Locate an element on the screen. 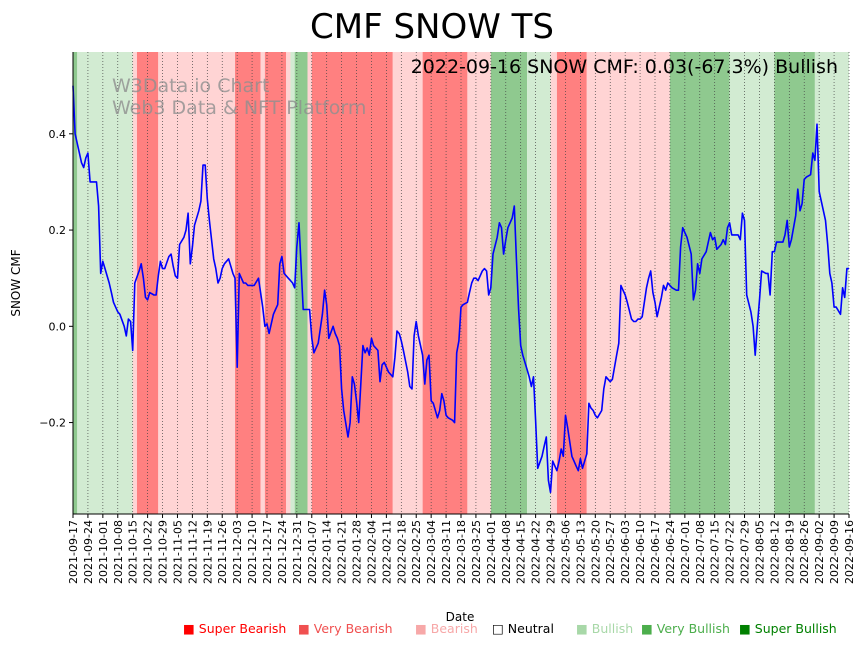 This screenshot has width=864, height=646. x-tick-label: 2021-11-19 is located at coordinates (207, 552).